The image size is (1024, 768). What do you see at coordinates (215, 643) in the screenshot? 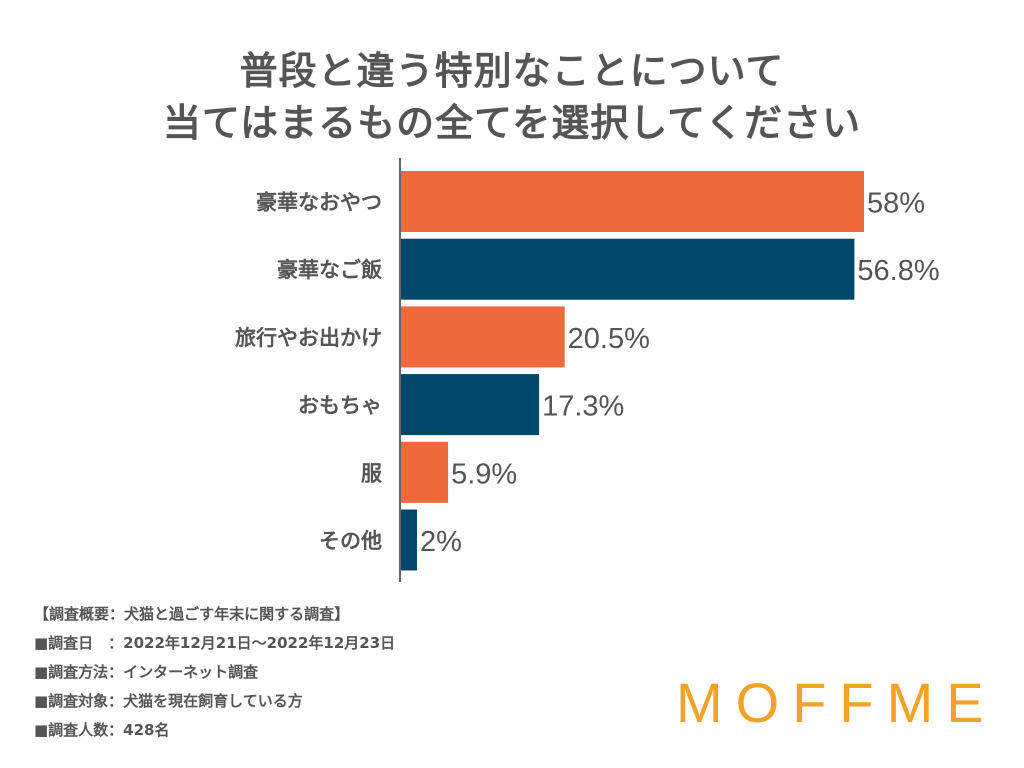
I see `survey-note-date: ■調査日 ：2022年12月21日〜2022年12月23日` at bounding box center [215, 643].